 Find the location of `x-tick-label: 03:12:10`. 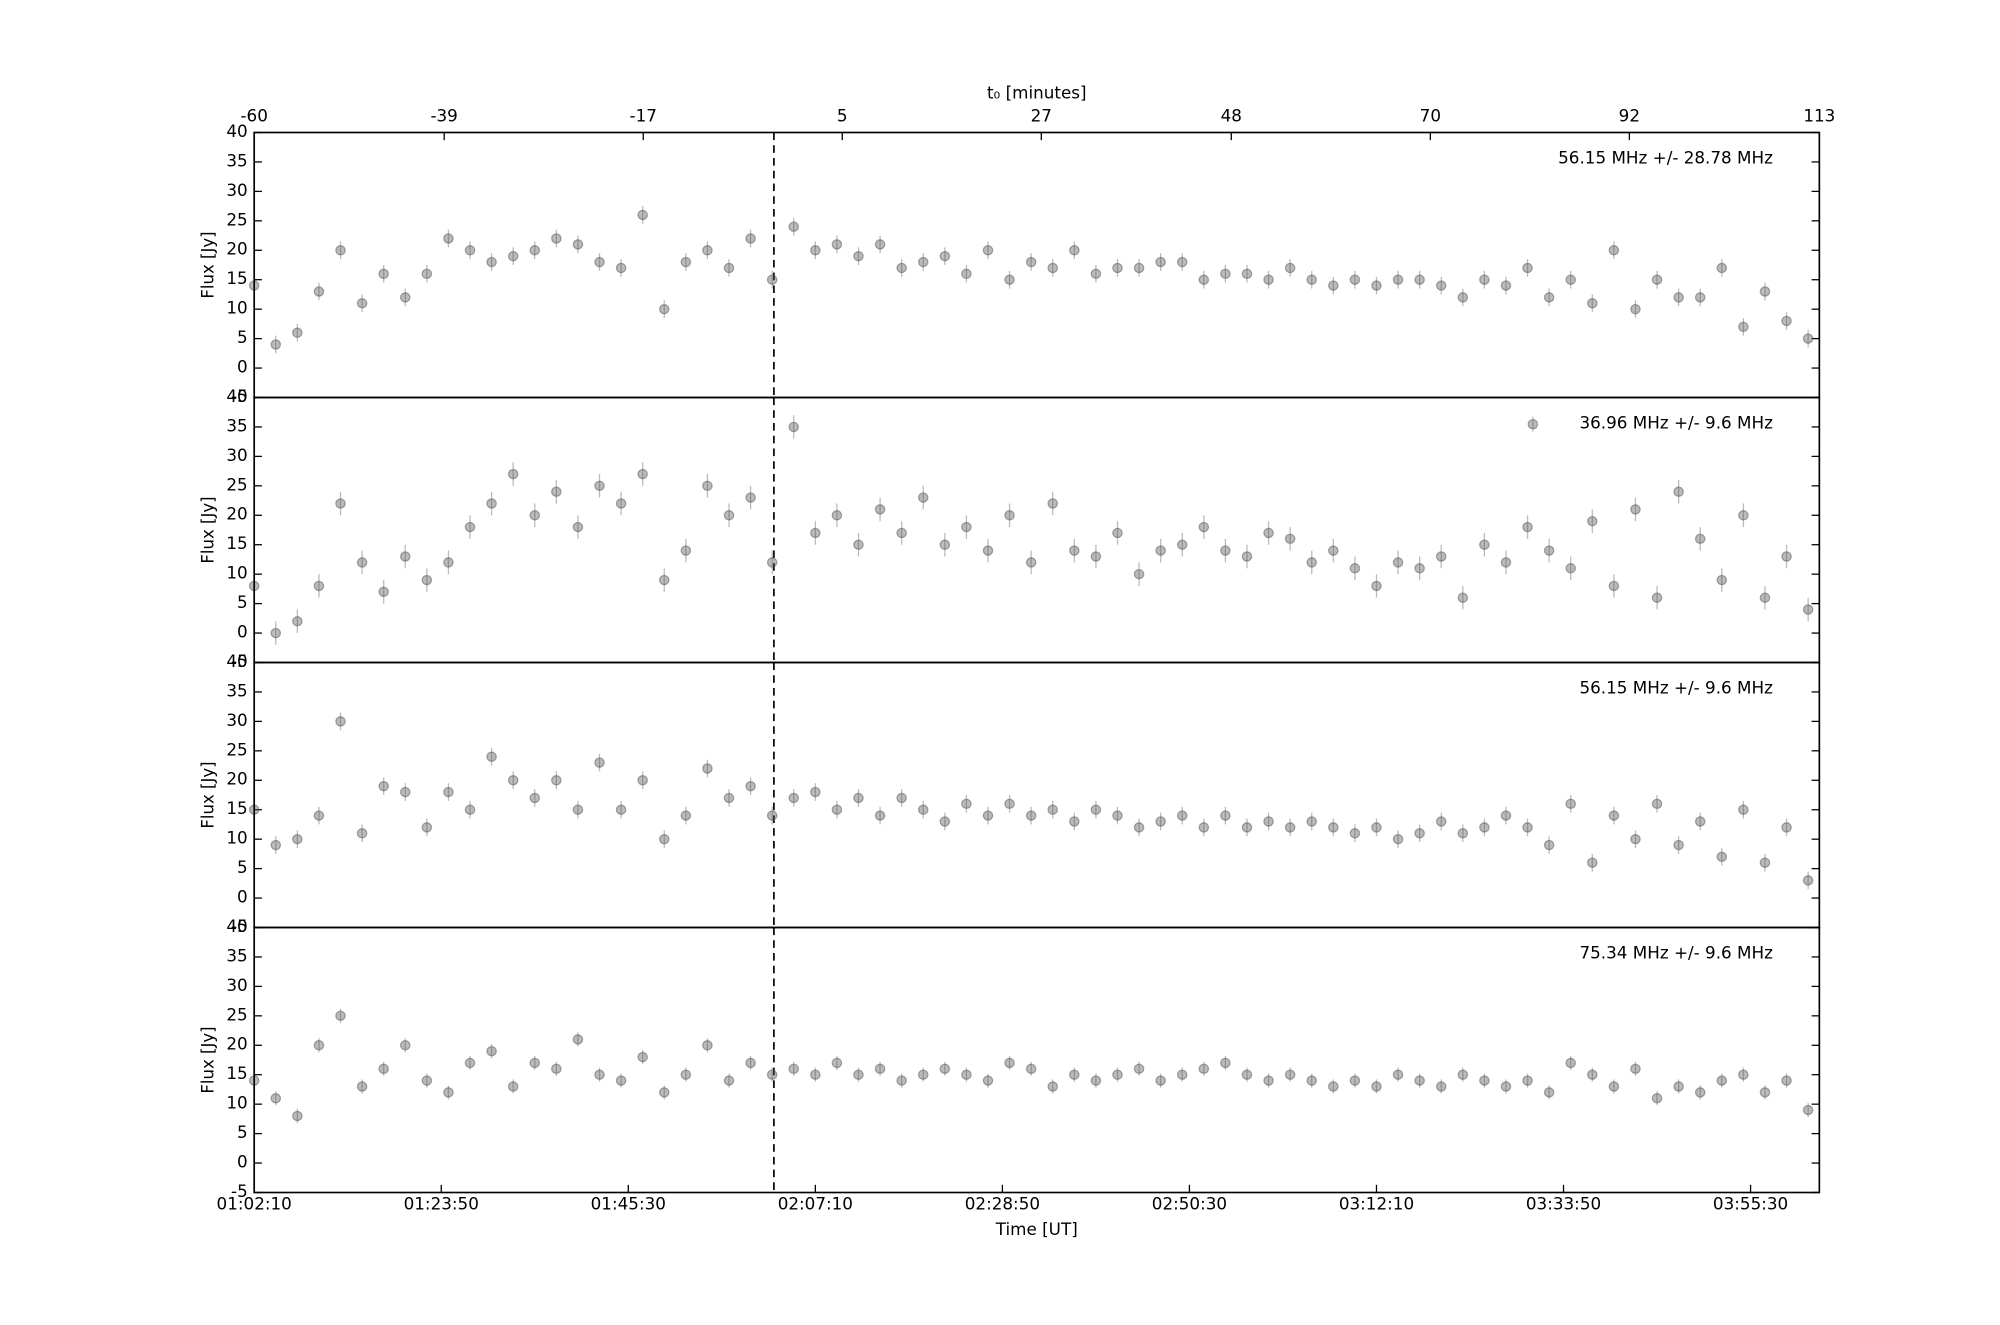

x-tick-label: 03:12:10 is located at coordinates (1376, 1204).